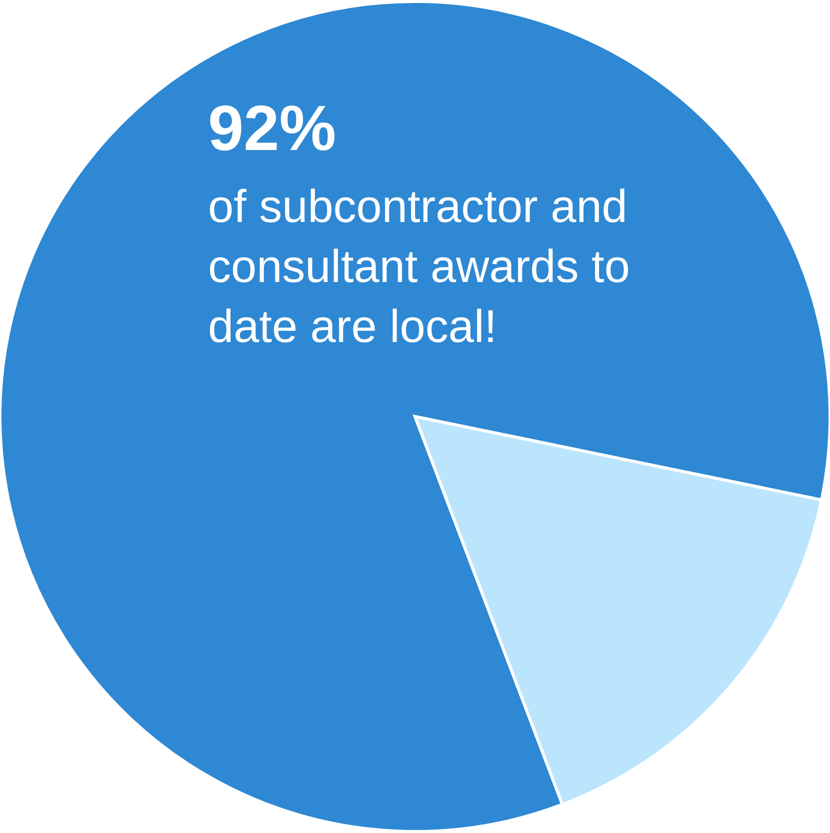  Describe the element at coordinates (419, 266) in the screenshot. I see `text: consultant awards to` at that location.